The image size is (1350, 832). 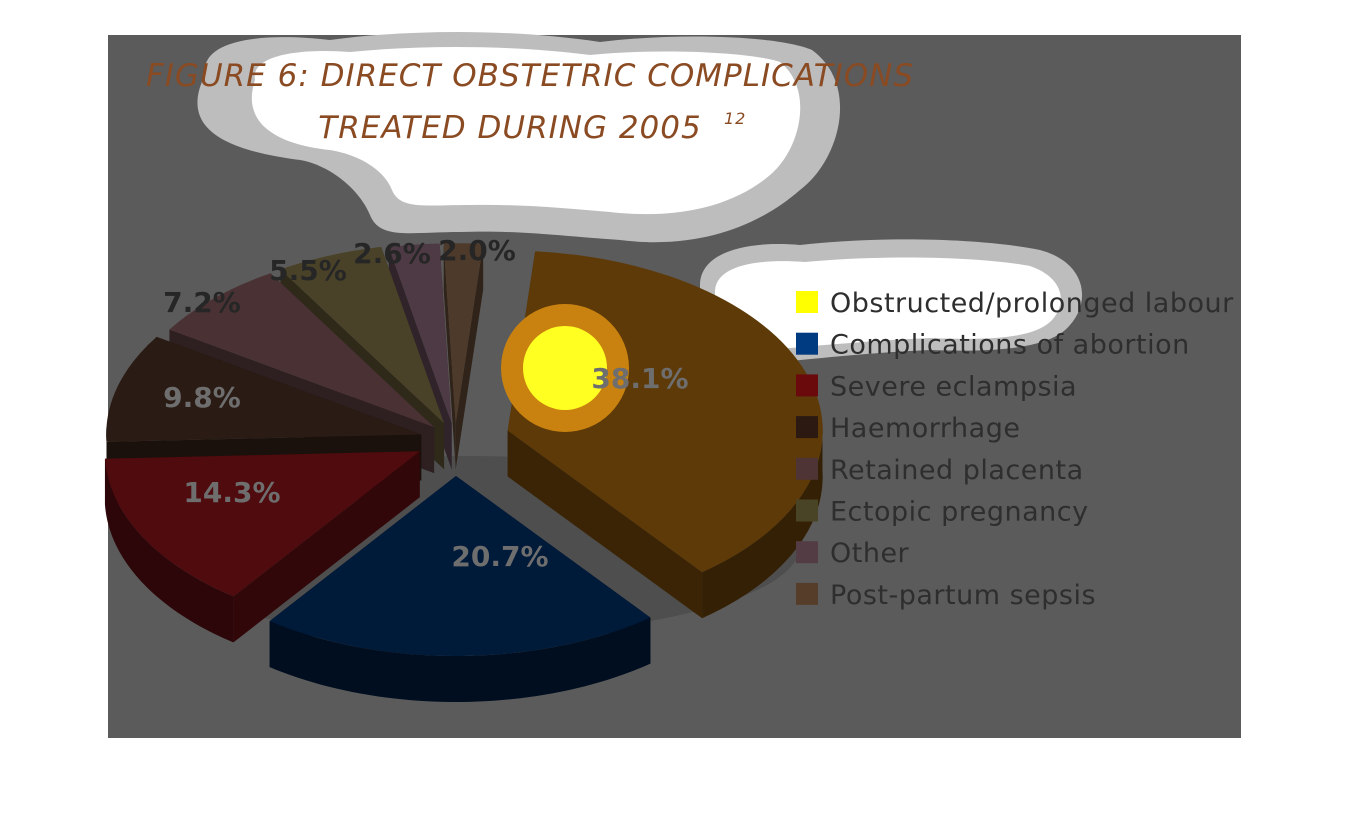 I want to click on pie-value-label: 7.2%, so click(x=202, y=302).